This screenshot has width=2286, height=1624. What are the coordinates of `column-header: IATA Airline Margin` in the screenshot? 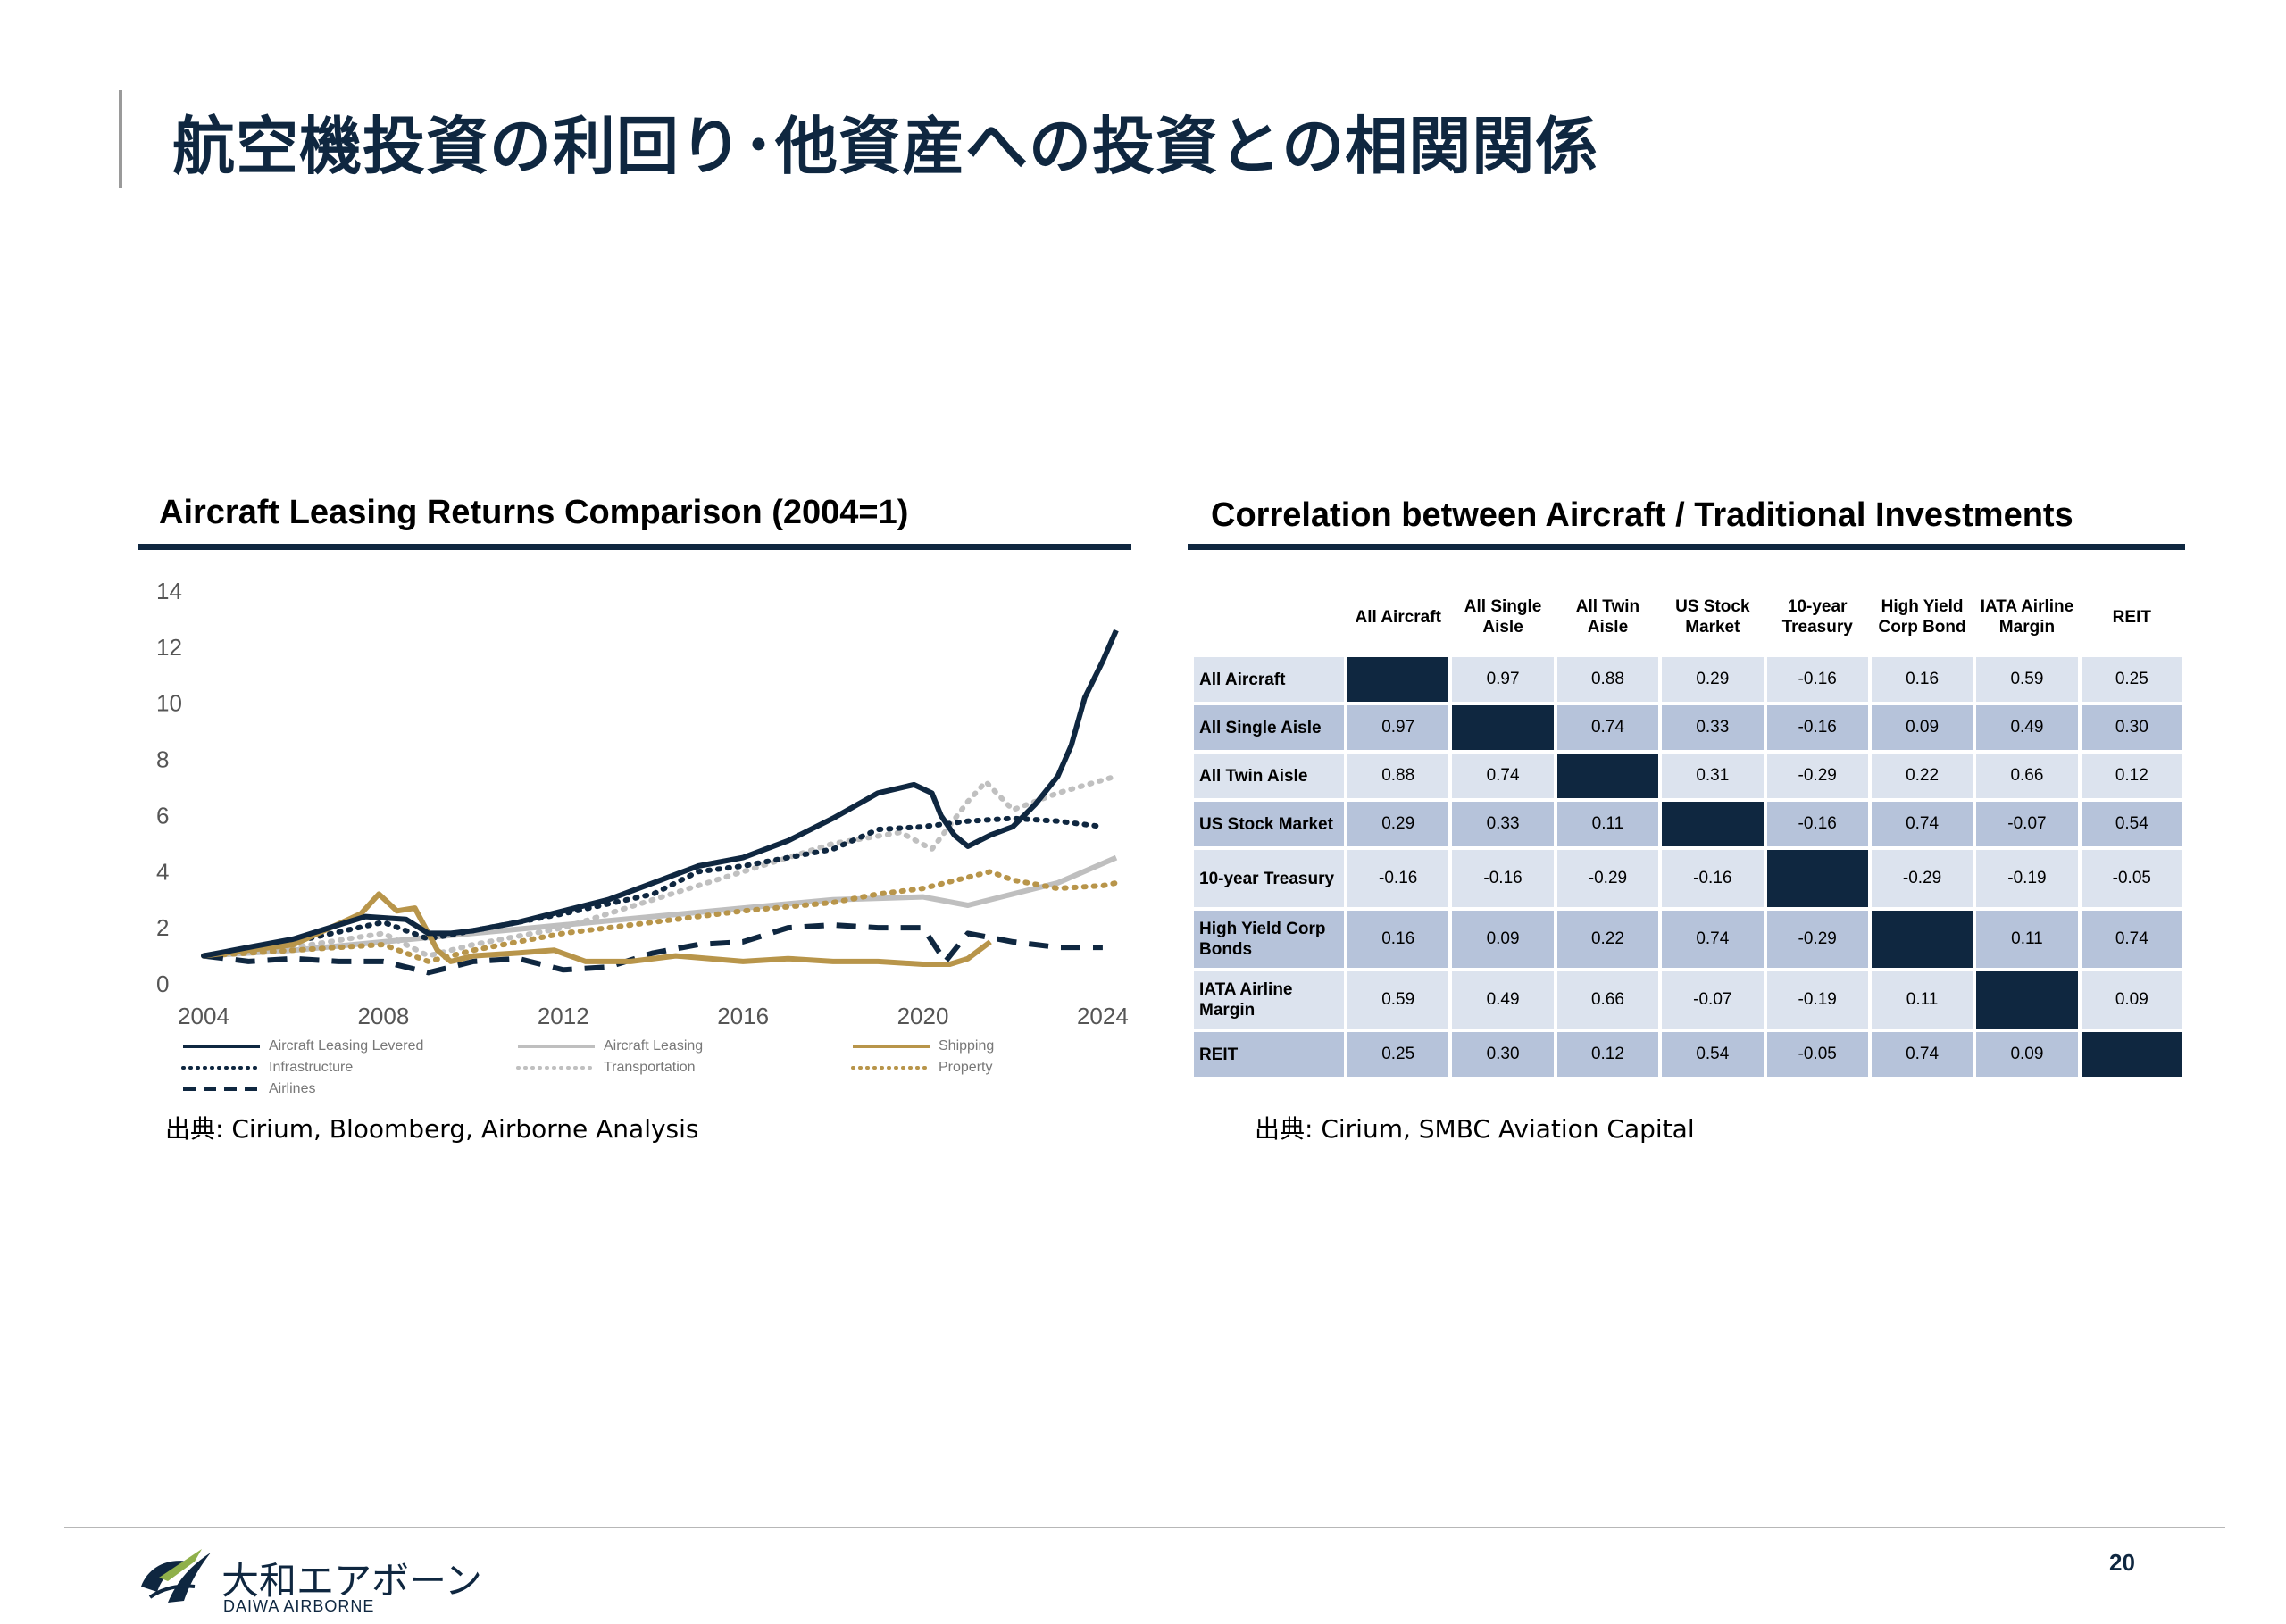 It's located at (2027, 617).